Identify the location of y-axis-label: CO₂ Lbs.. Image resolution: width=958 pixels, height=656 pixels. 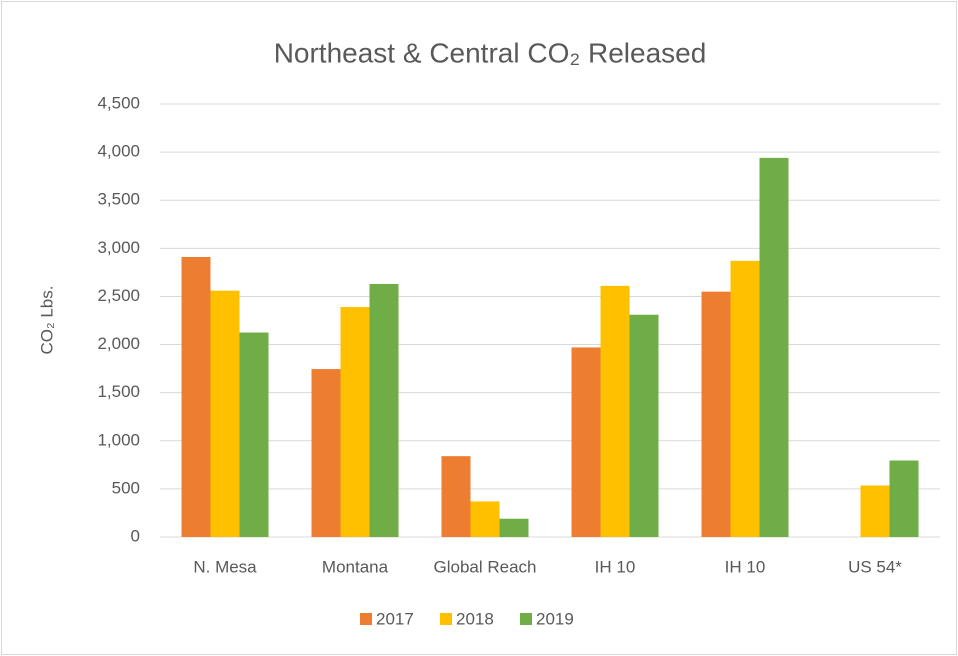
(46, 320).